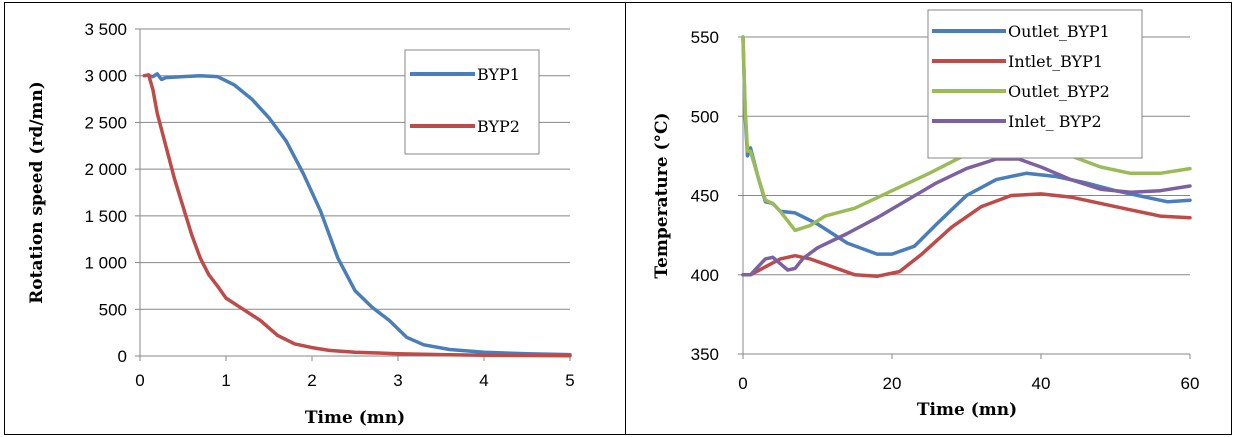 The width and height of the screenshot is (1237, 437). I want to click on chart2-series-line-intlet-byp1, so click(966, 235).